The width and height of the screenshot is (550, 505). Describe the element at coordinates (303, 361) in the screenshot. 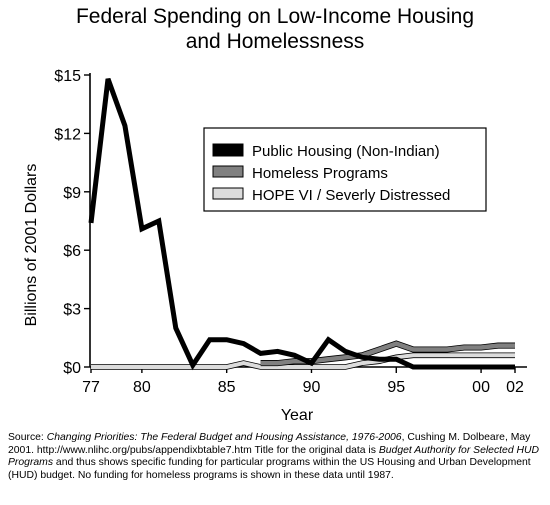

I see `series-line-hope-vi-severly-distressed` at that location.